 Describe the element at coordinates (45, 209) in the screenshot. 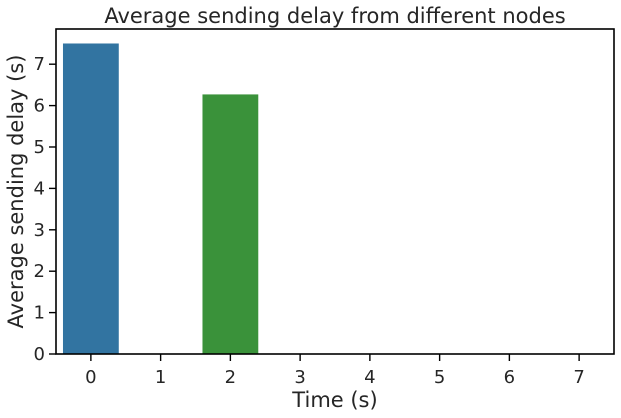

I see `y-axis-ticks: 0 1 2 3 4 5 6 7` at that location.